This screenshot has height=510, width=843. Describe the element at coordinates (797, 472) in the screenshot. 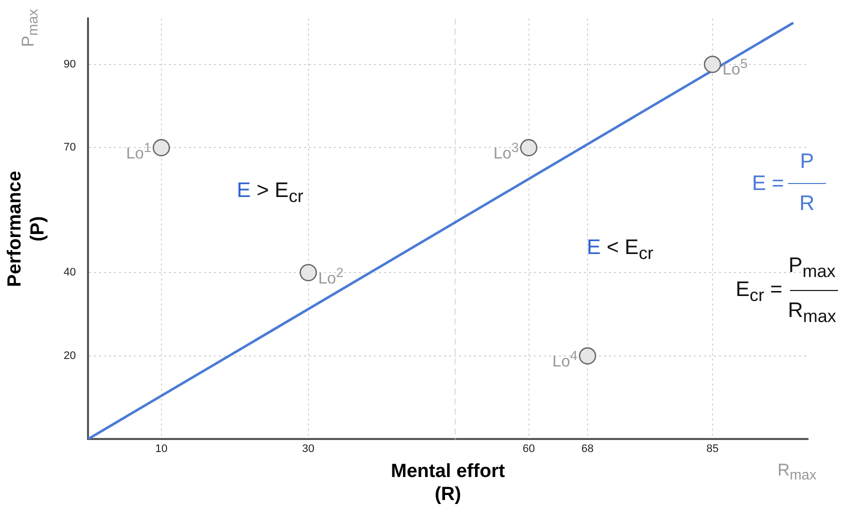

I see `text: R$_{max}$` at that location.